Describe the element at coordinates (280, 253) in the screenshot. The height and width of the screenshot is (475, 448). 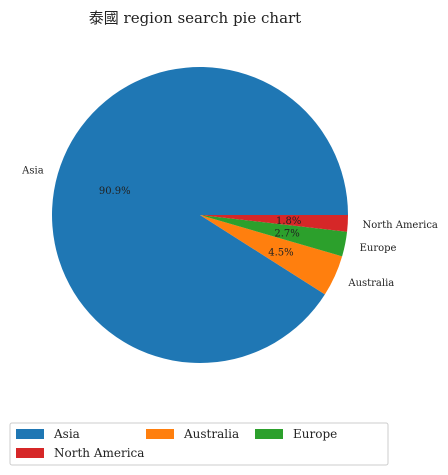
I see `percent-label-australia: 4.5%` at that location.